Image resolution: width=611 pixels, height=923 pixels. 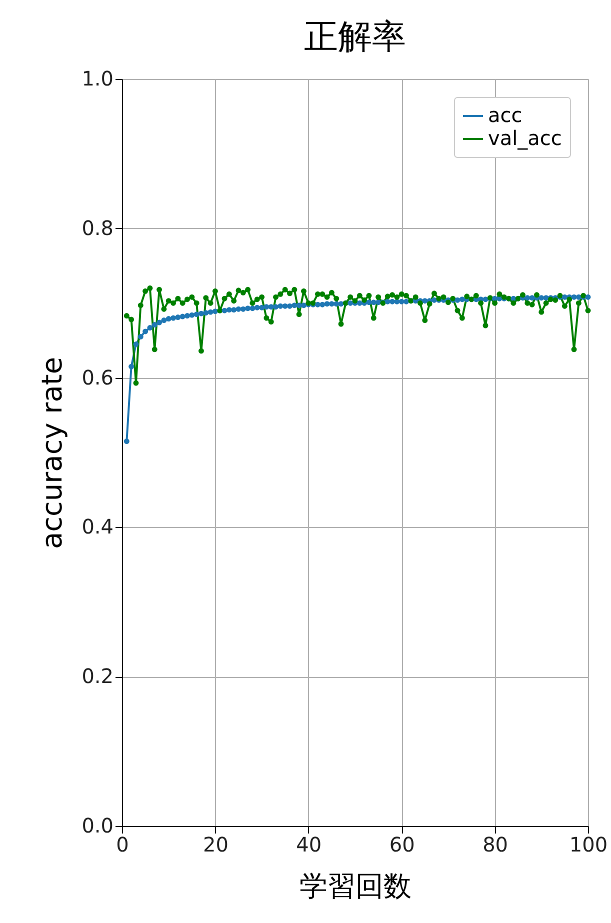 I want to click on x-tick-label: 20, so click(x=215, y=844).